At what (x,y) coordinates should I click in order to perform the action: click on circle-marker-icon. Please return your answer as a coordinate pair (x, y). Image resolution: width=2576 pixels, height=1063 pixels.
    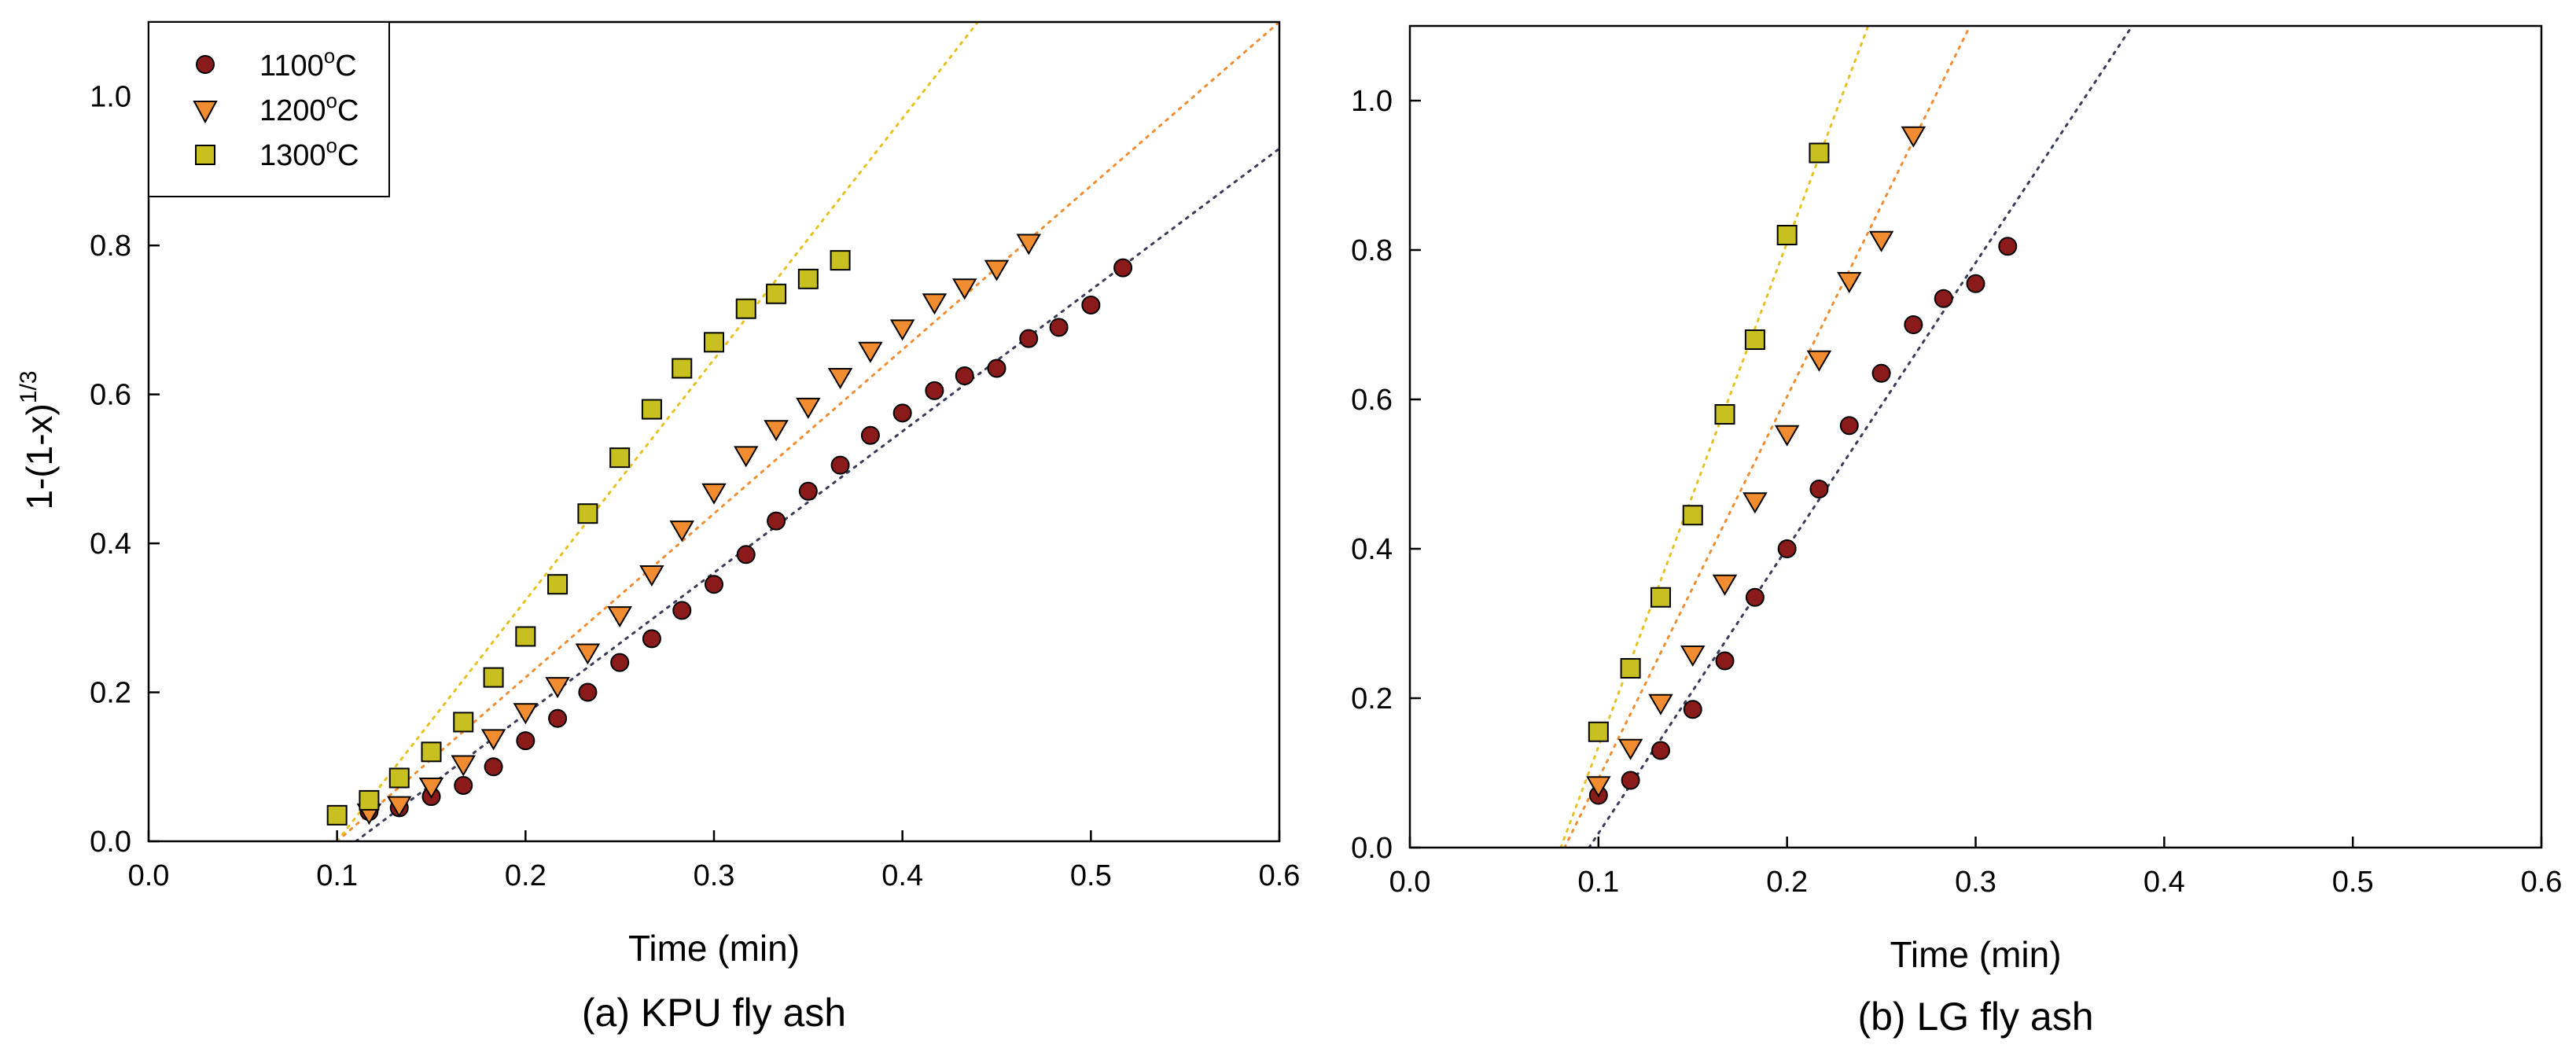
    Looking at the image, I should click on (206, 64).